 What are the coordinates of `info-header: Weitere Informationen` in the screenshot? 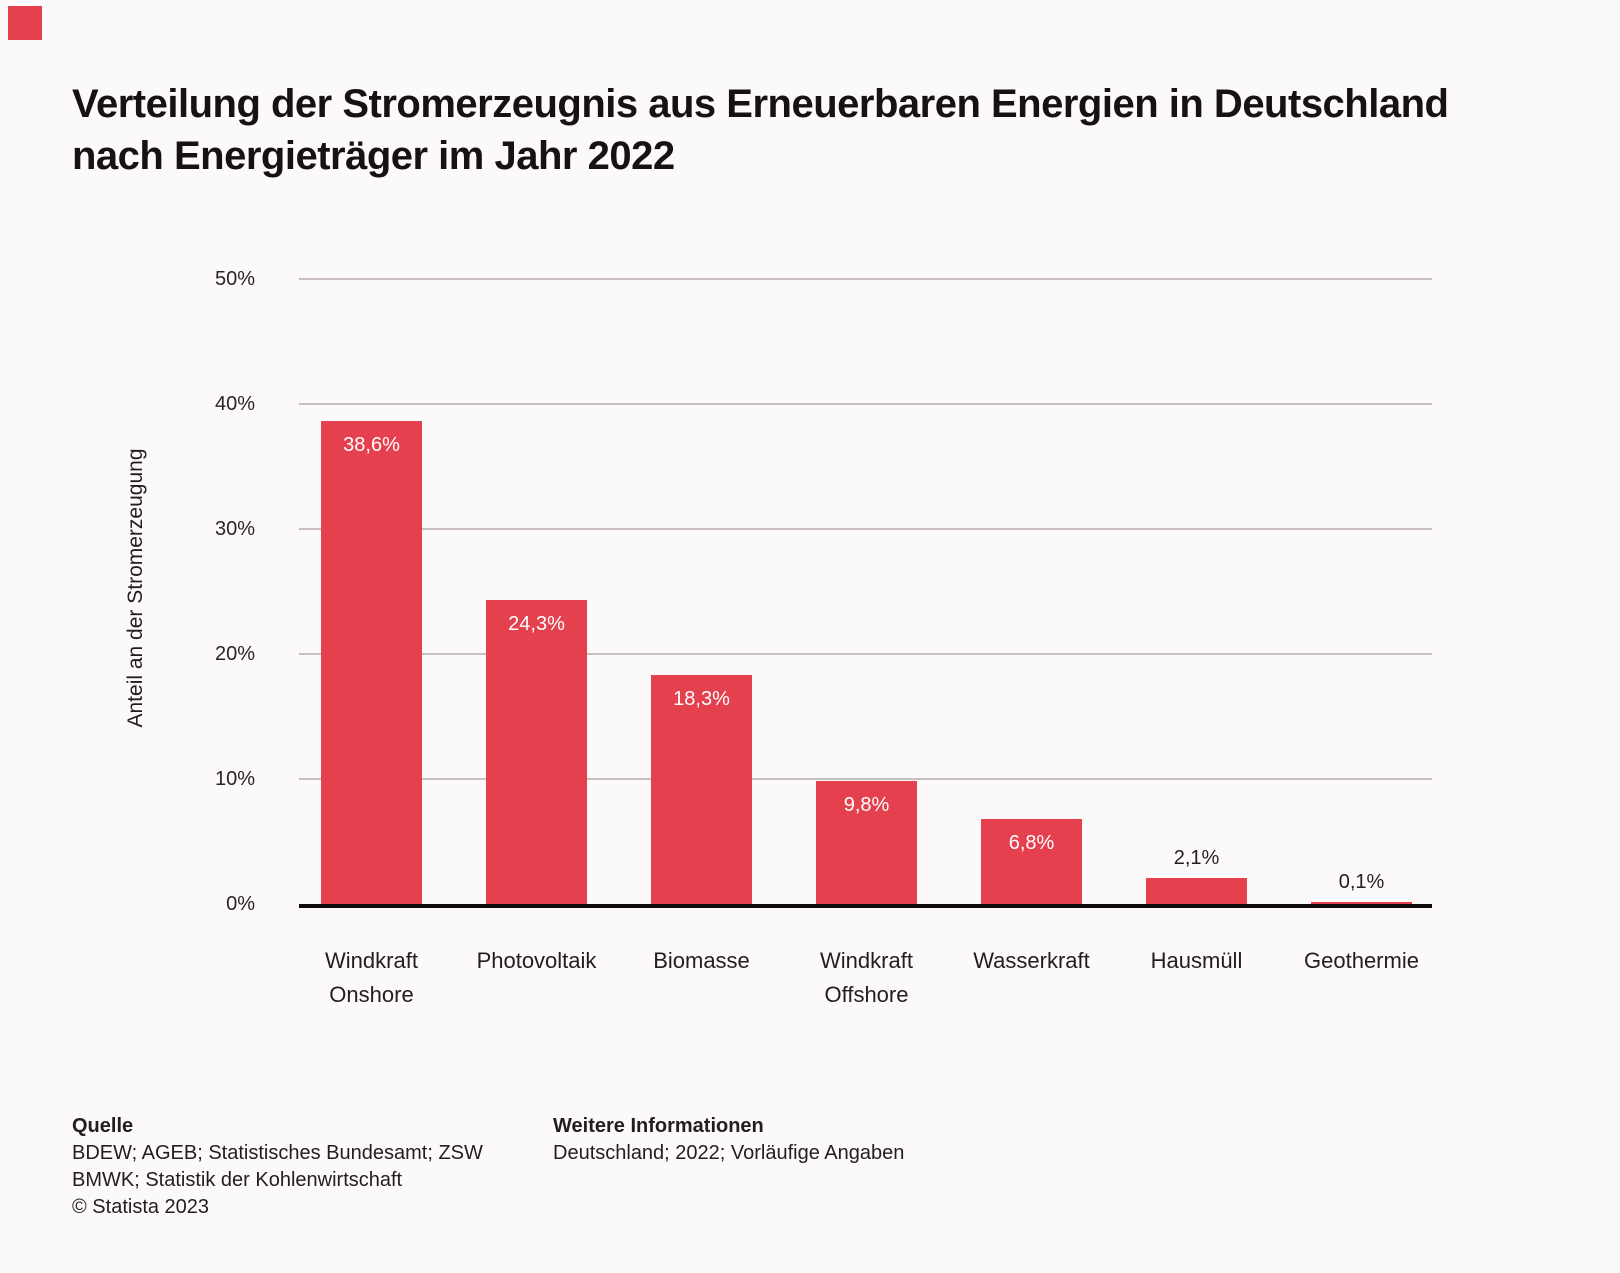 It's located at (658, 1126).